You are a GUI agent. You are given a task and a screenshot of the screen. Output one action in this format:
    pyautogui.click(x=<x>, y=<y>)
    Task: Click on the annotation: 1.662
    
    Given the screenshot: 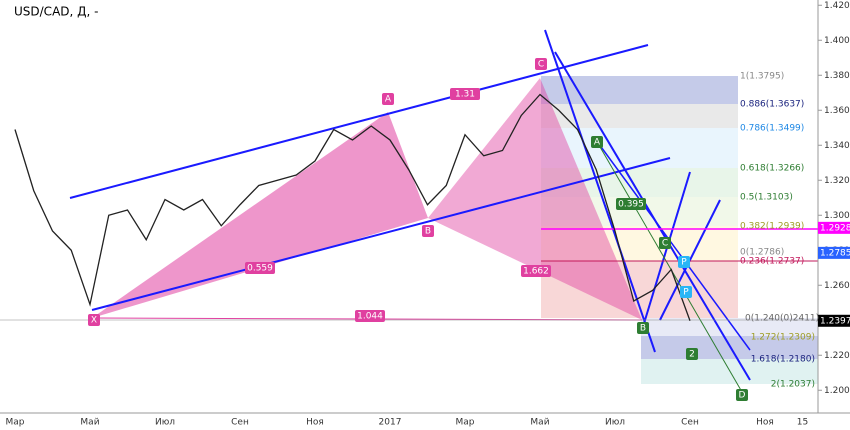 What is the action you would take?
    pyautogui.click(x=536, y=272)
    